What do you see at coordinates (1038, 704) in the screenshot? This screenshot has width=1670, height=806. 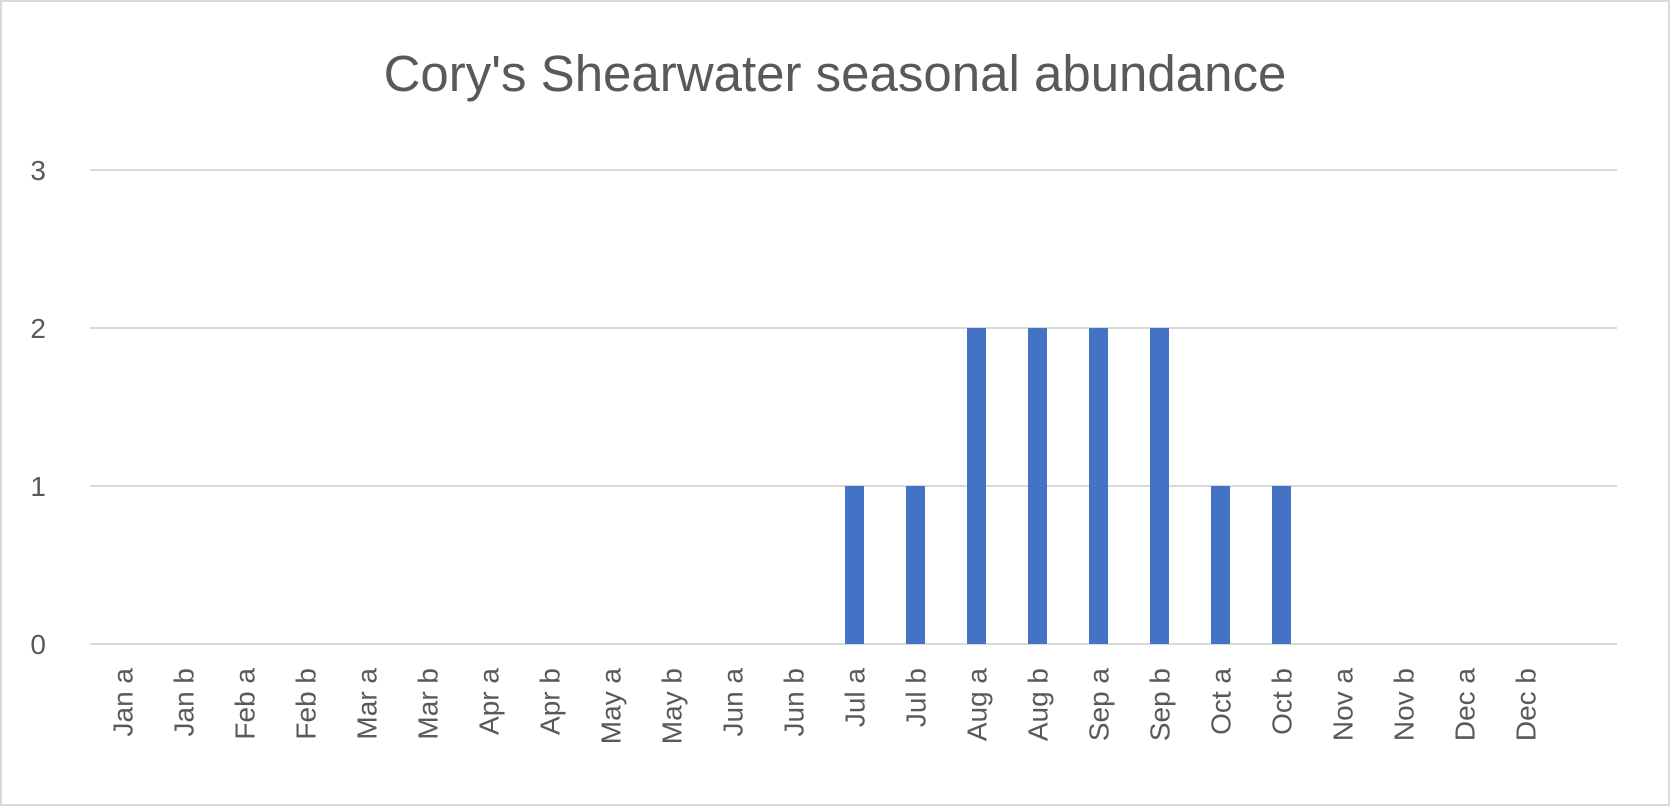 I see `x-tick-label: Aug b` at bounding box center [1038, 704].